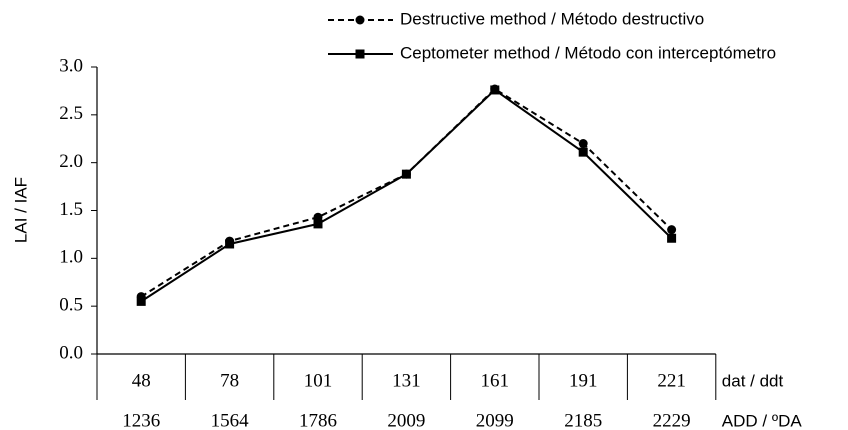 The height and width of the screenshot is (430, 848). I want to click on x-tick-label: 2099, so click(495, 420).